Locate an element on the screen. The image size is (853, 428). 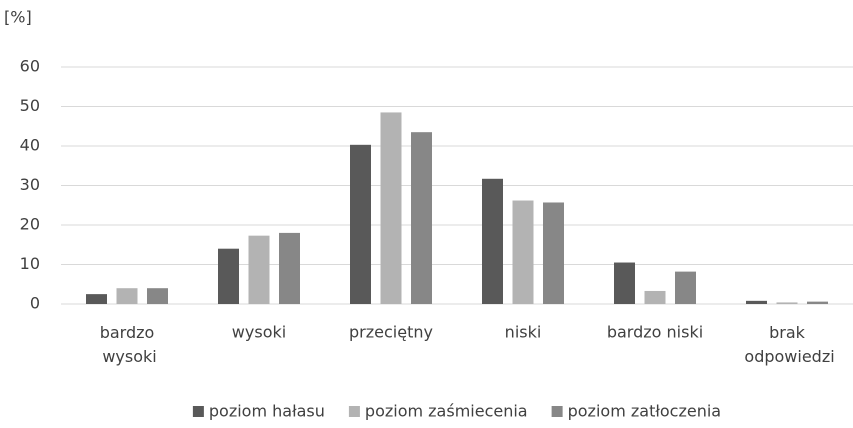
x-tick-label: niski is located at coordinates (523, 332).